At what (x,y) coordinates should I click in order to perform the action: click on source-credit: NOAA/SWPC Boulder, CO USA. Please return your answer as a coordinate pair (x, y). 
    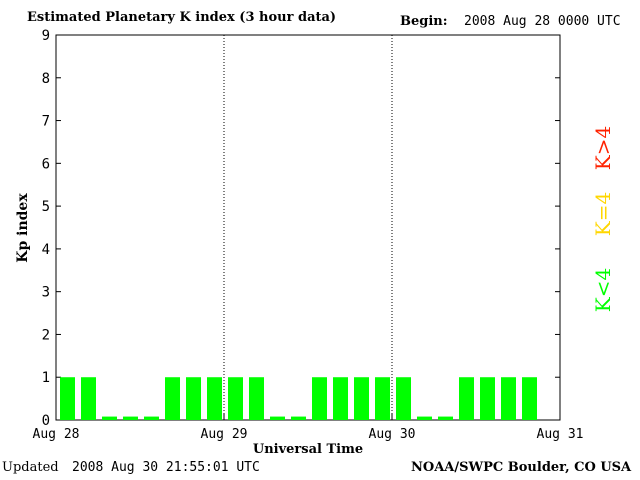
    Looking at the image, I should click on (521, 467).